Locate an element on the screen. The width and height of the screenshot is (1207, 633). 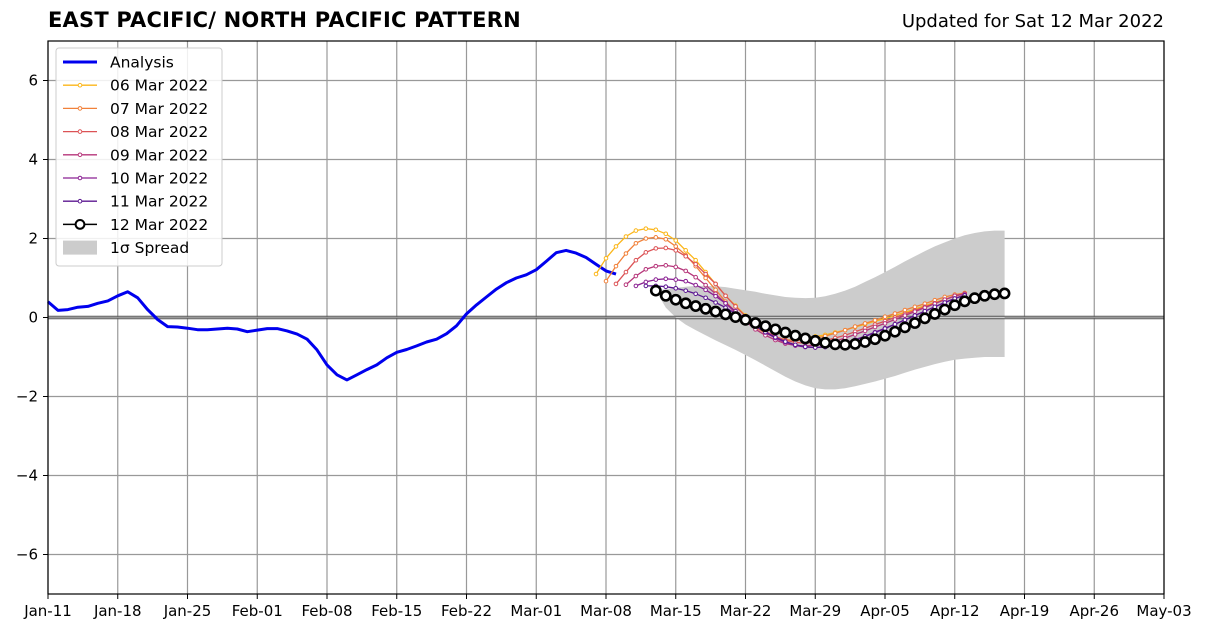
y-tick-label: 4 is located at coordinates (33, 160).